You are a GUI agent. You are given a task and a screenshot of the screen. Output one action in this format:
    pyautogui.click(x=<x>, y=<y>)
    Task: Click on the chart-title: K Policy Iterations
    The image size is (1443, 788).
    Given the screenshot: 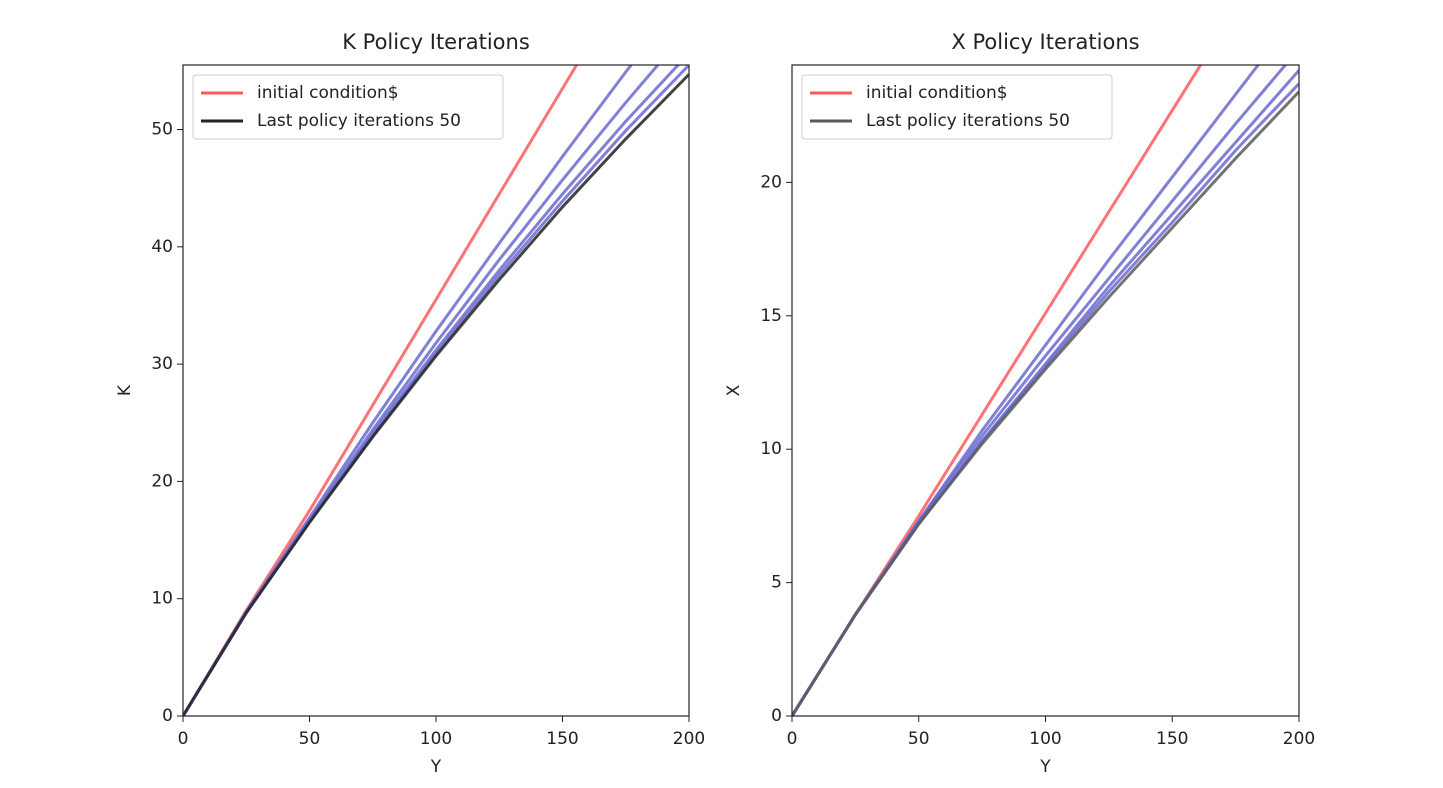 What is the action you would take?
    pyautogui.click(x=436, y=42)
    